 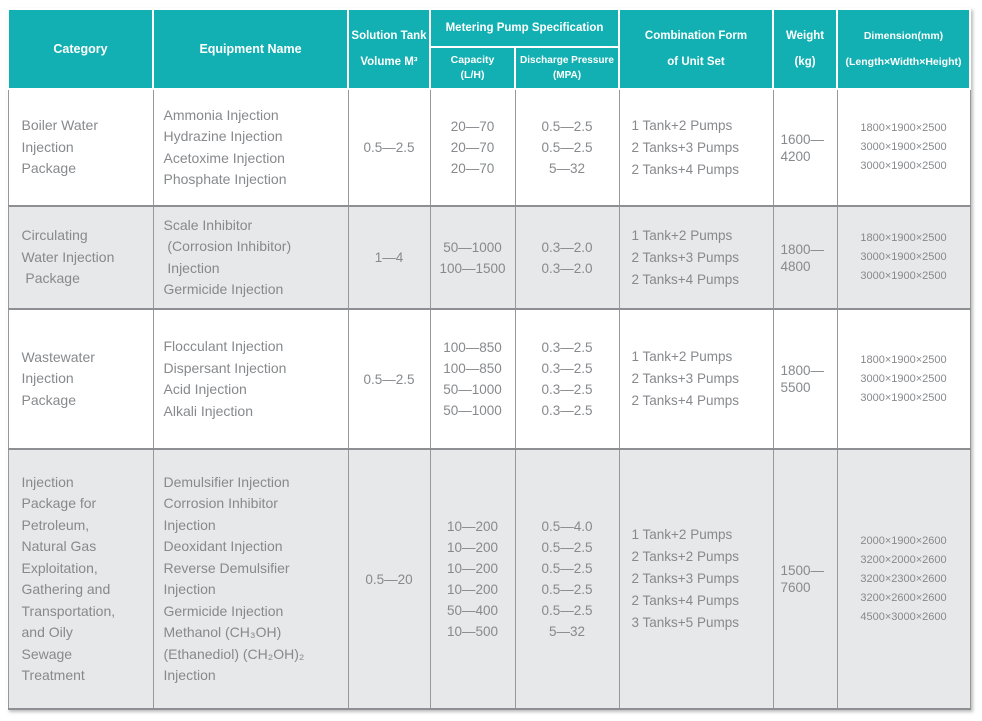 What do you see at coordinates (696, 49) in the screenshot?
I see `header-combination-form: Combination Form of Unit Set` at bounding box center [696, 49].